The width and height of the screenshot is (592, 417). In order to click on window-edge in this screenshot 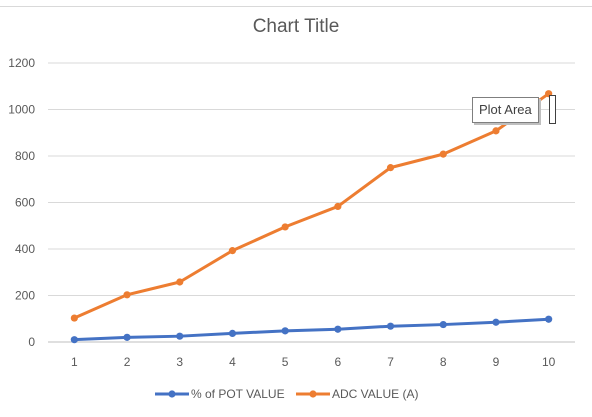, I will do `click(296, 3)`.